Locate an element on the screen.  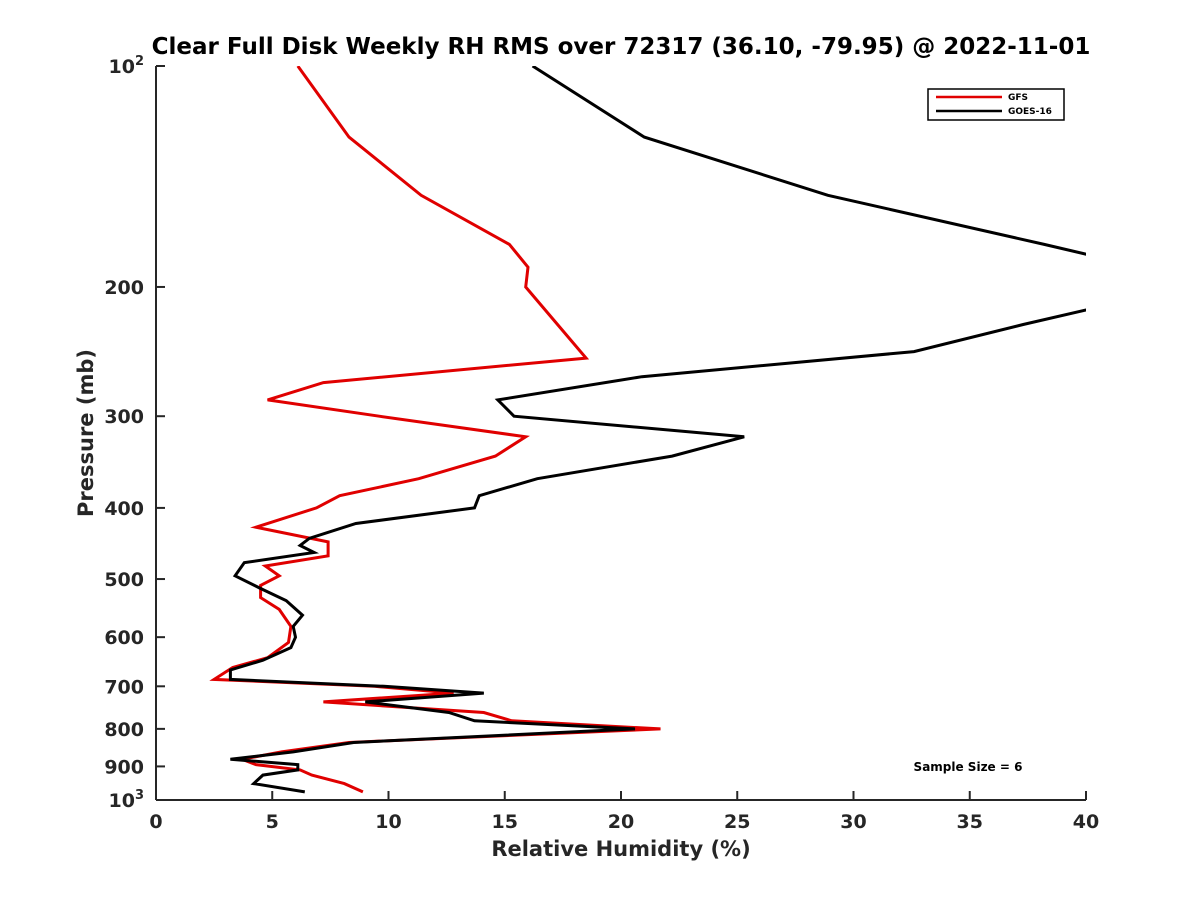
legend-box is located at coordinates (996, 104).